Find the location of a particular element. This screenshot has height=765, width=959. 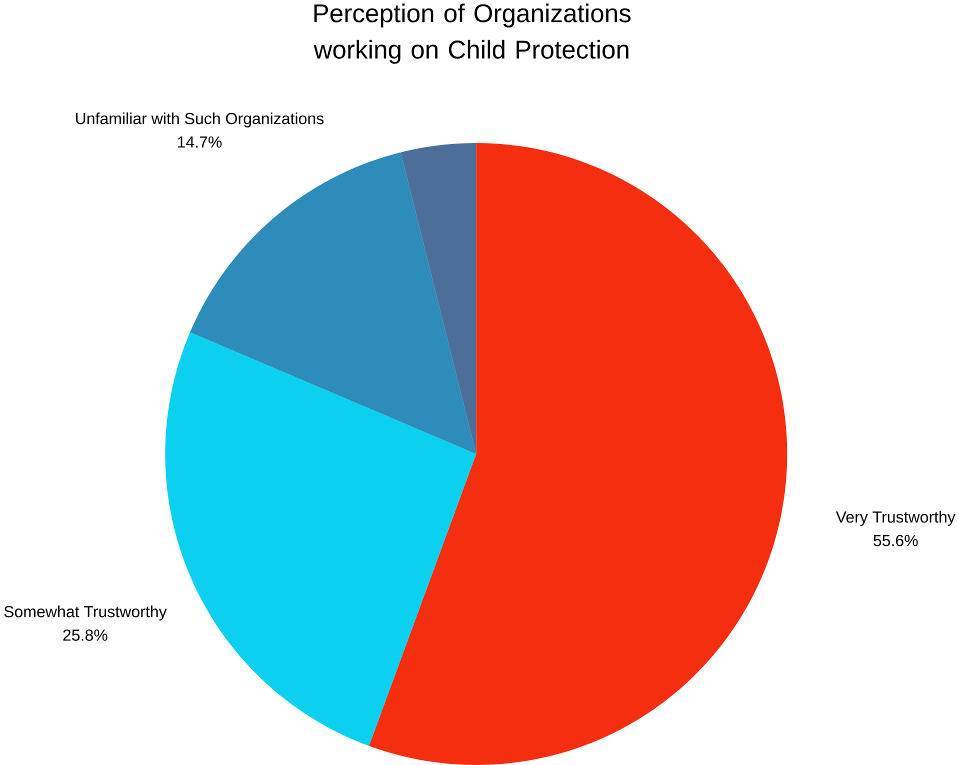

slice-label: Unfamiliar with Such Organizations is located at coordinates (200, 120).